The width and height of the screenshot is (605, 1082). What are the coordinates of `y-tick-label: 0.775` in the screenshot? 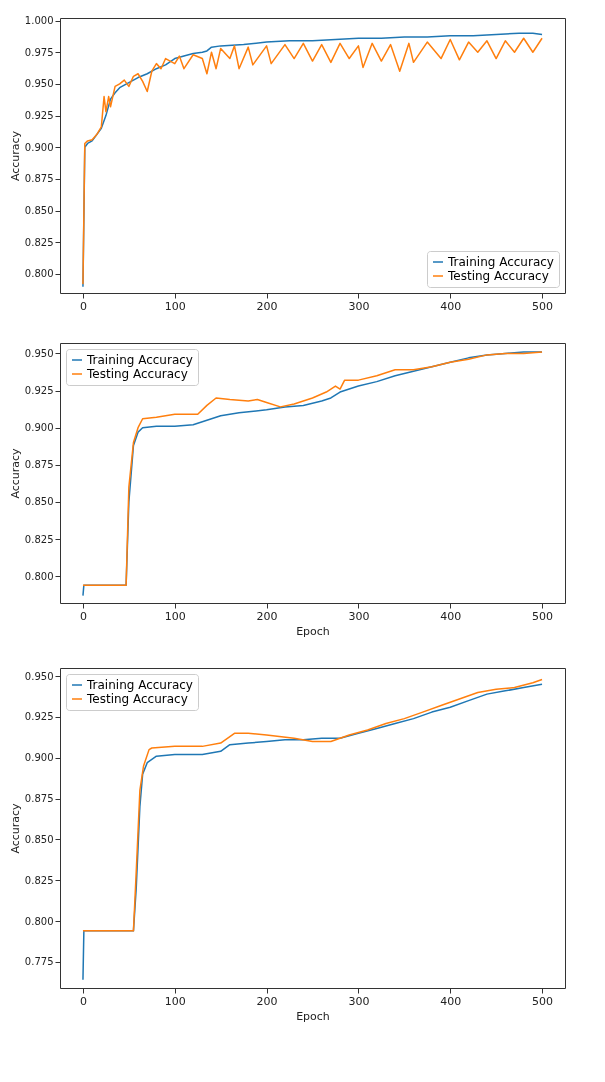 It's located at (39, 962).